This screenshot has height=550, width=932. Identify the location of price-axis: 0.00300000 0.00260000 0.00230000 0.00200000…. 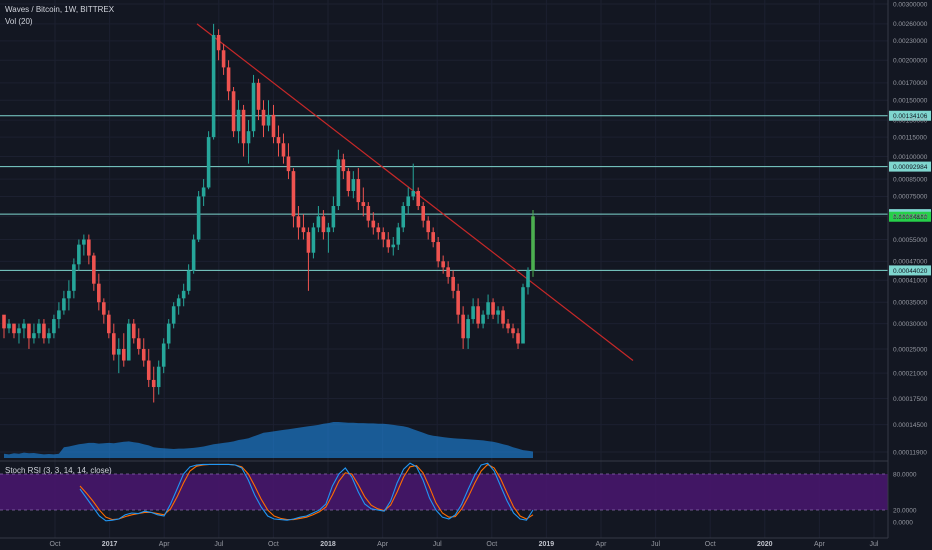
(907, 269).